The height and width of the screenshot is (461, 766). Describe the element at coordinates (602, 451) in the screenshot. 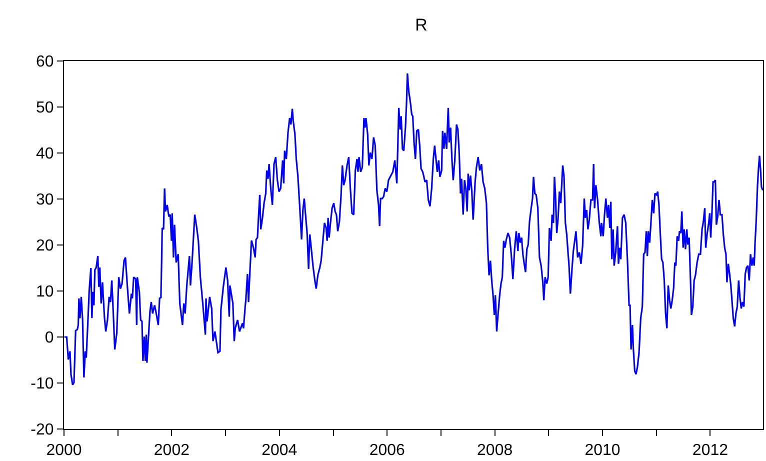

I see `x-tick-label: 2010` at that location.